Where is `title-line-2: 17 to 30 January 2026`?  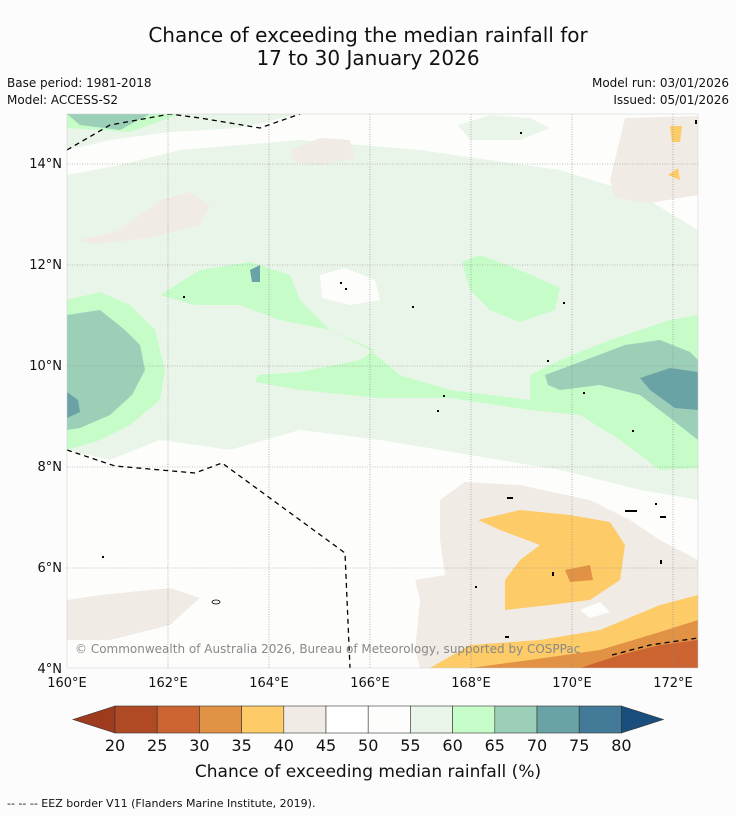
title-line-2: 17 to 30 January 2026 is located at coordinates (368, 58).